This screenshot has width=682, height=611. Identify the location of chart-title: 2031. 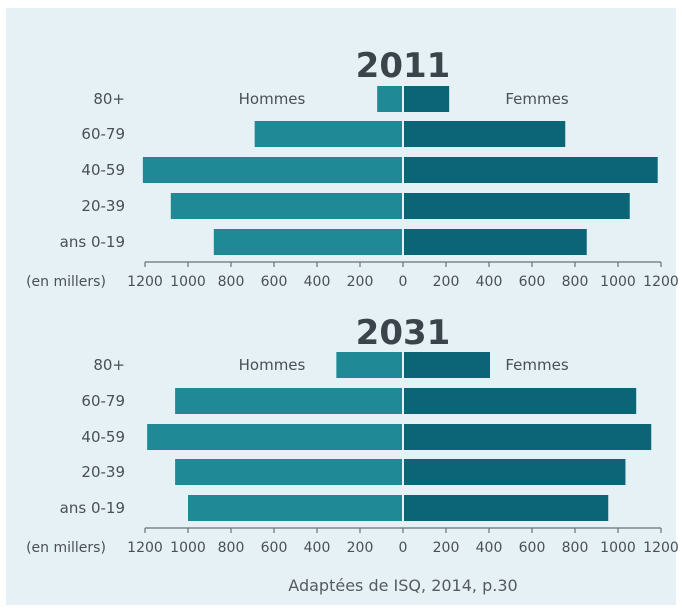
(403, 333).